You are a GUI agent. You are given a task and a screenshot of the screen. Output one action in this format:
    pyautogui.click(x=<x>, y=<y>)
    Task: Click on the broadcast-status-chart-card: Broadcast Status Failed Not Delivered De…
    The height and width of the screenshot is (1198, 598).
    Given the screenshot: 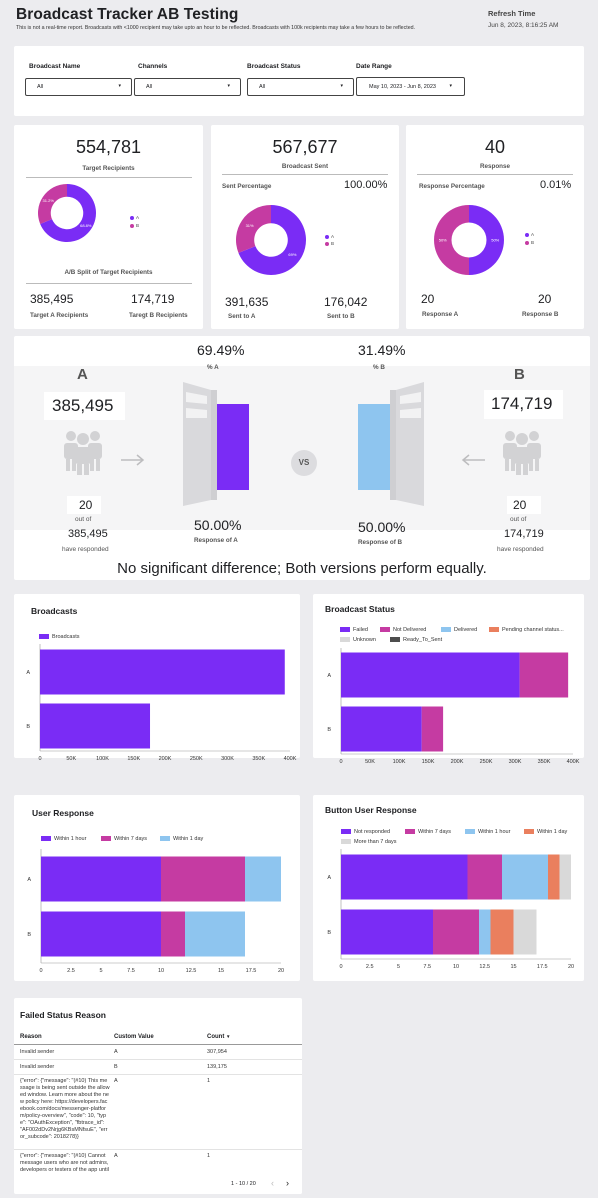 What is the action you would take?
    pyautogui.click(x=448, y=679)
    